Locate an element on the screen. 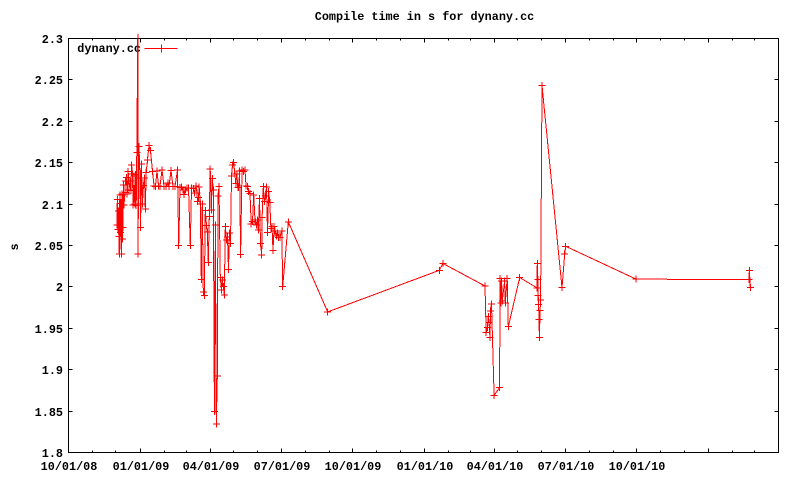  svg-text: 10/01/09 is located at coordinates (353, 467).